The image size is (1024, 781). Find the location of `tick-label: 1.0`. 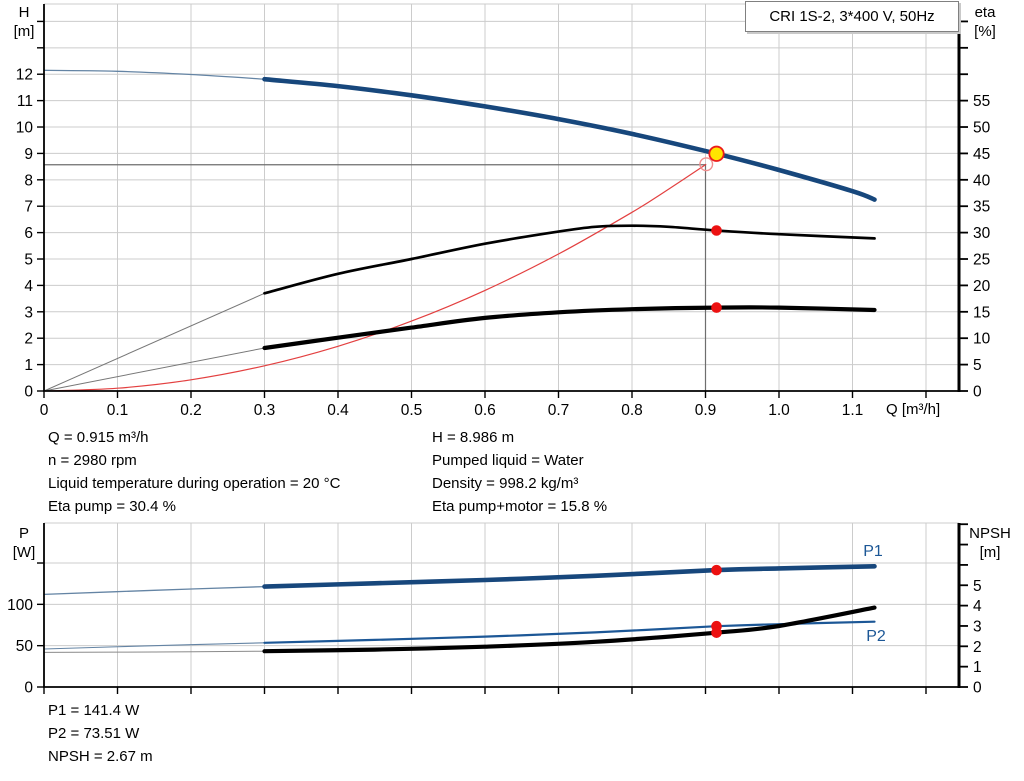

tick-label: 1.0 is located at coordinates (779, 410).